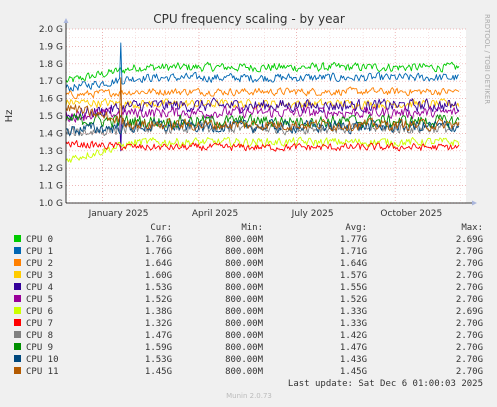 The width and height of the screenshot is (497, 407). What do you see at coordinates (353, 240) in the screenshot?
I see `legend-avg-value: 1.77G` at bounding box center [353, 240].